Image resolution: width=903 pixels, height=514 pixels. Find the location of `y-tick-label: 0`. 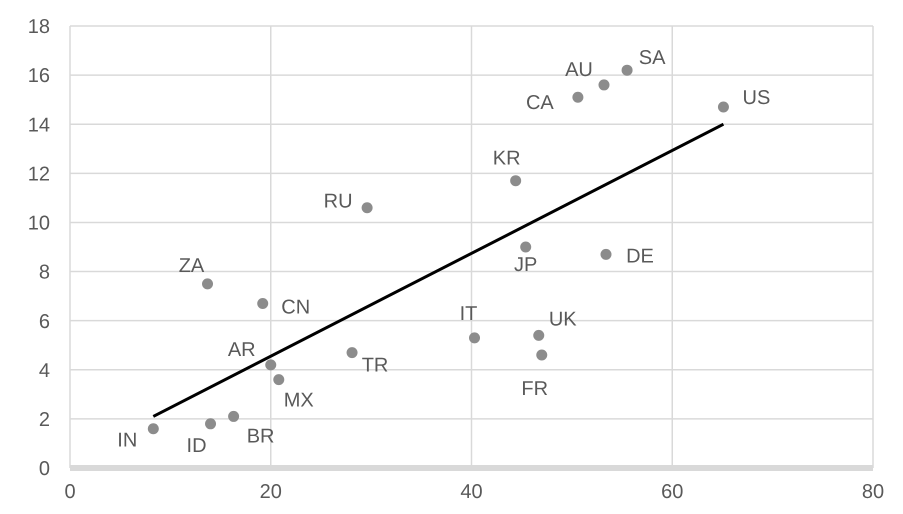

y-tick-label: 0 is located at coordinates (44, 469).